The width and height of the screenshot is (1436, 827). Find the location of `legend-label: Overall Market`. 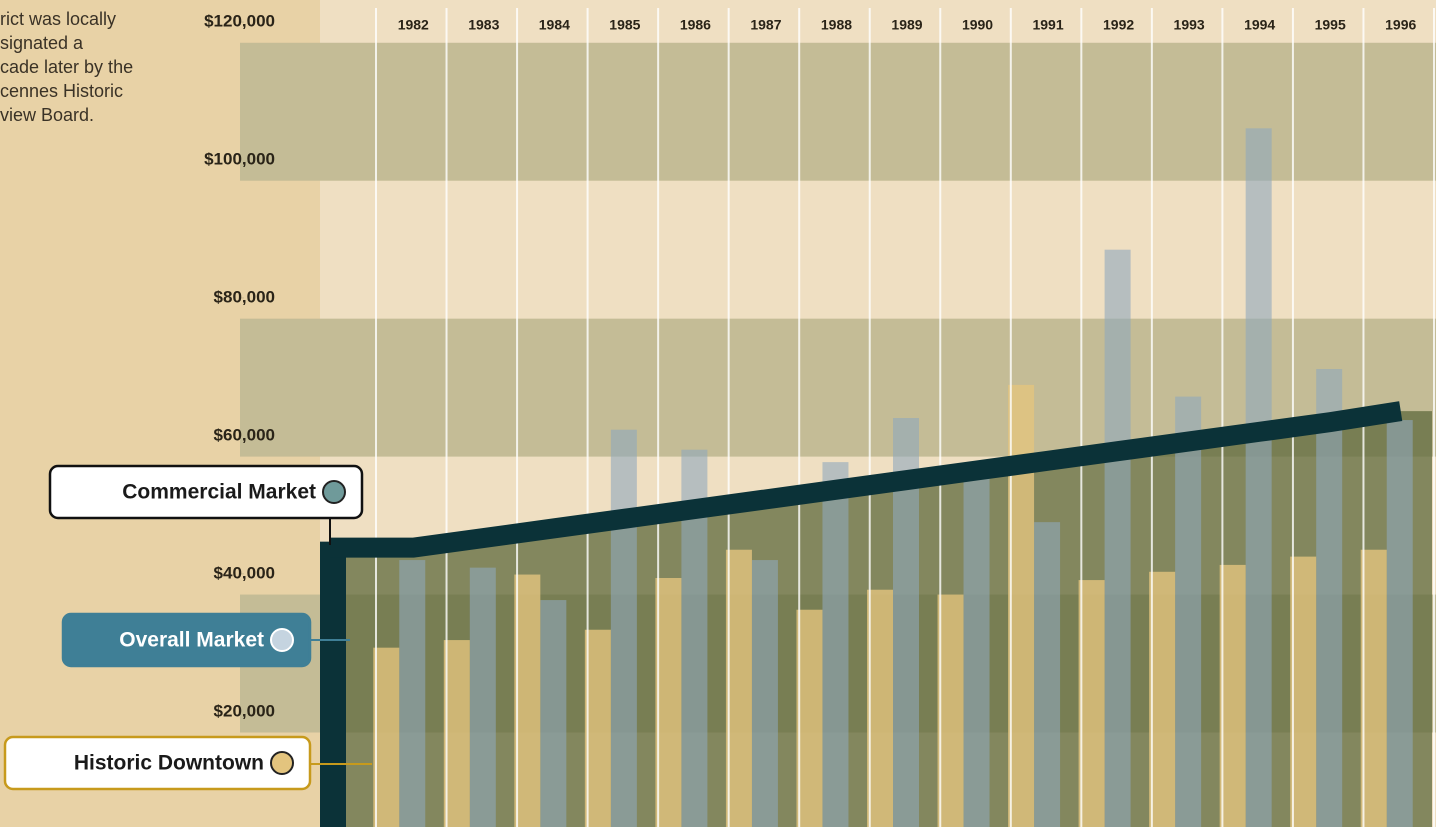

legend-label: Overall Market is located at coordinates (191, 640).